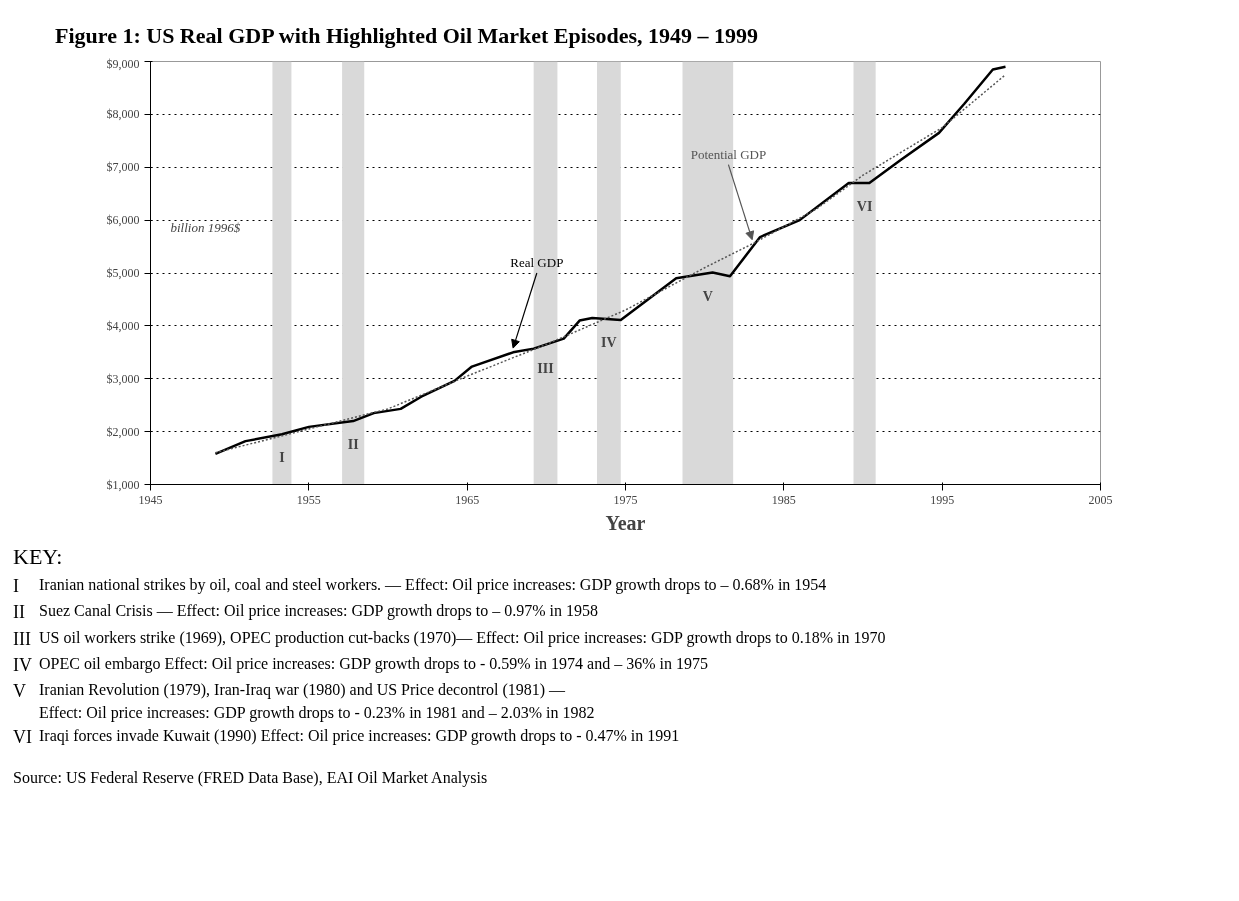 The height and width of the screenshot is (901, 1239). I want to click on y-tick-label: $2,000, so click(123, 432).